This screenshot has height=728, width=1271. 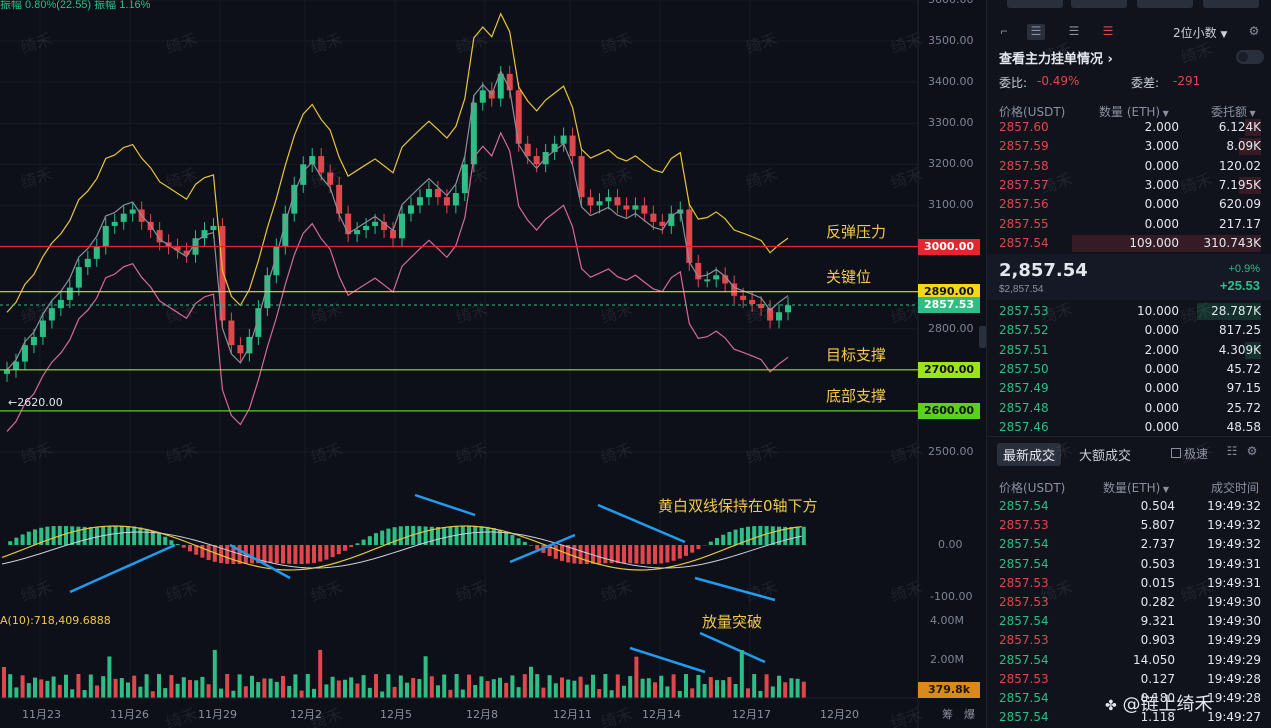 What do you see at coordinates (1196, 454) in the screenshot?
I see `fast-mode-label: 极速` at bounding box center [1196, 454].